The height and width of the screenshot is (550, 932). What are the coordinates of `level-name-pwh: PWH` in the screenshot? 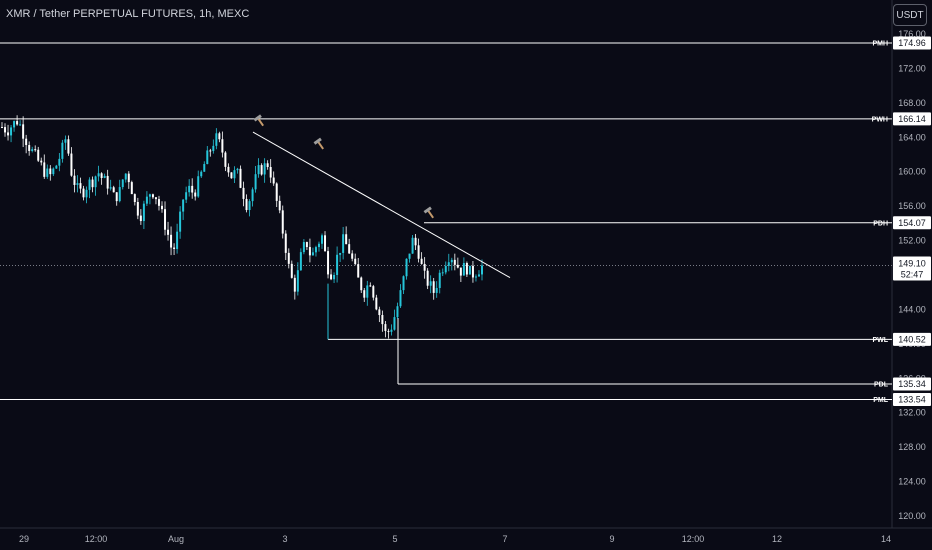 It's located at (880, 119).